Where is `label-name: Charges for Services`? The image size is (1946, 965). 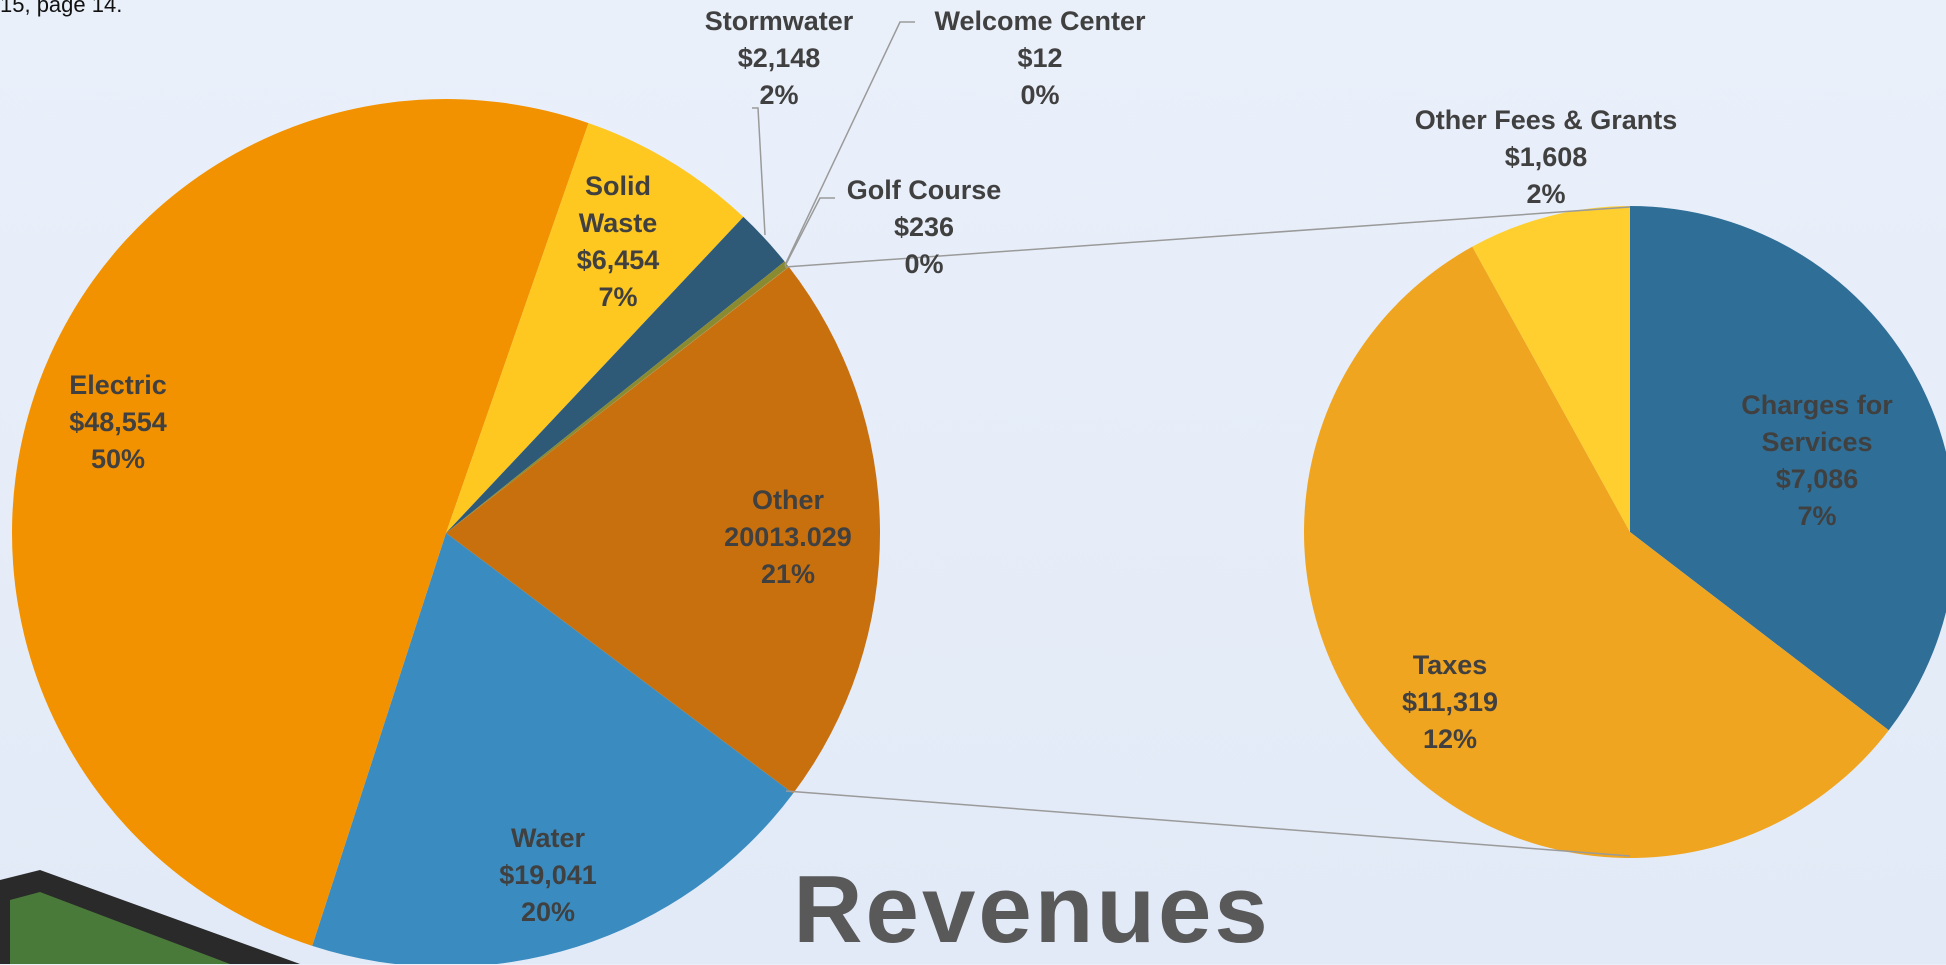
label-name: Charges for Services is located at coordinates (1817, 423).